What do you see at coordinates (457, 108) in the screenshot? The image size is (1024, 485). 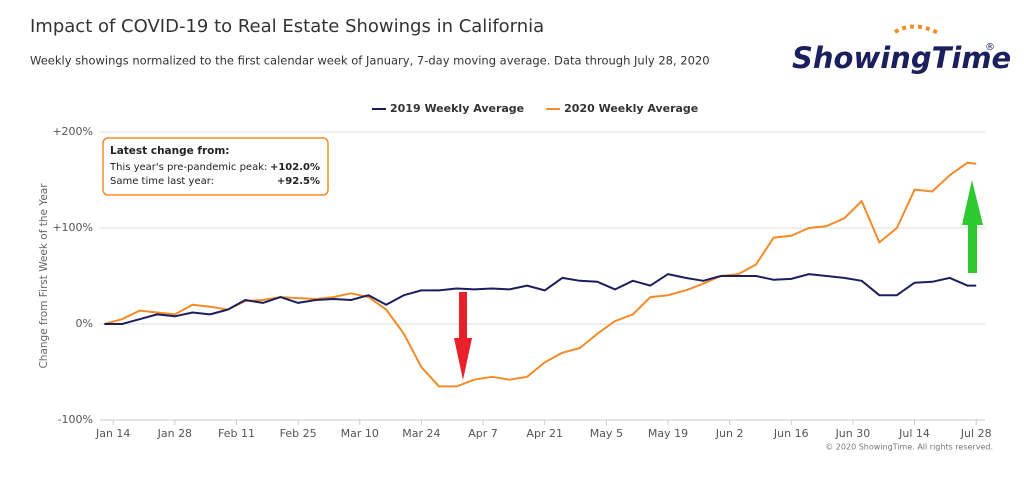 I see `legend-label: 2019 Weekly Average` at bounding box center [457, 108].